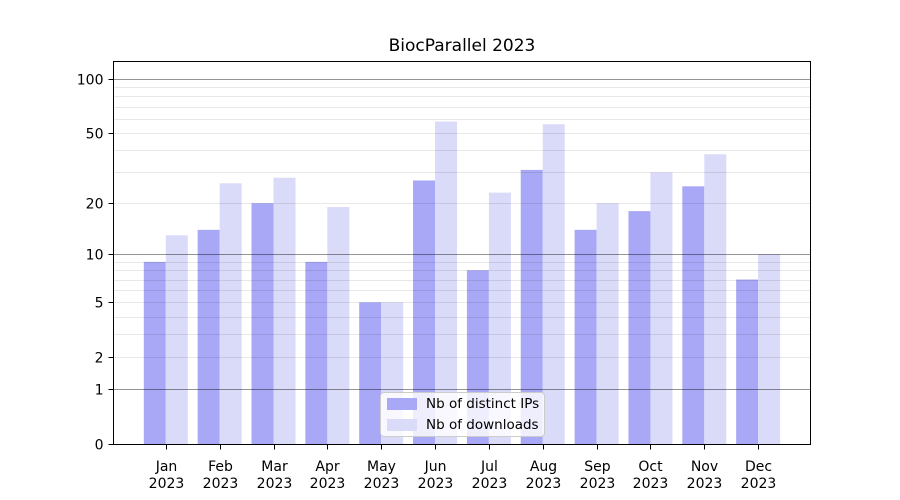  I want to click on y-tick-label: 0, so click(99, 446).